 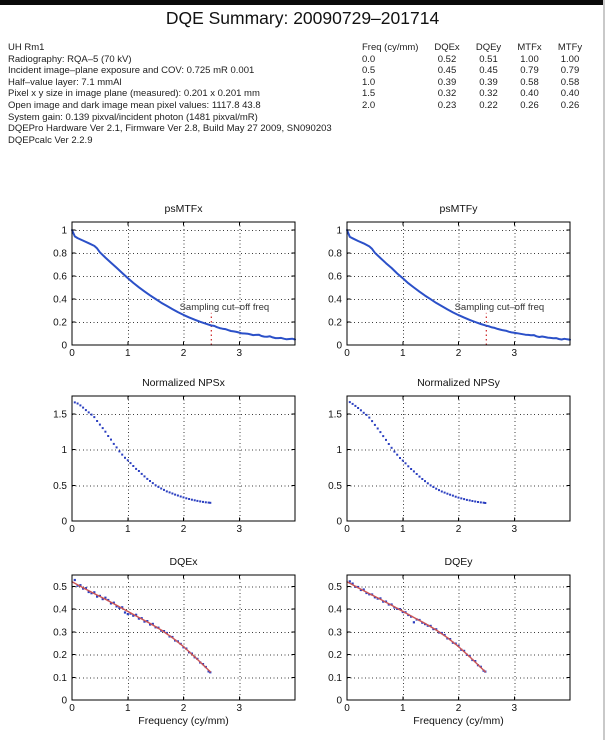 I want to click on info-line-radiography: Radiography: RQA–5 (70 kV), so click(x=70, y=59).